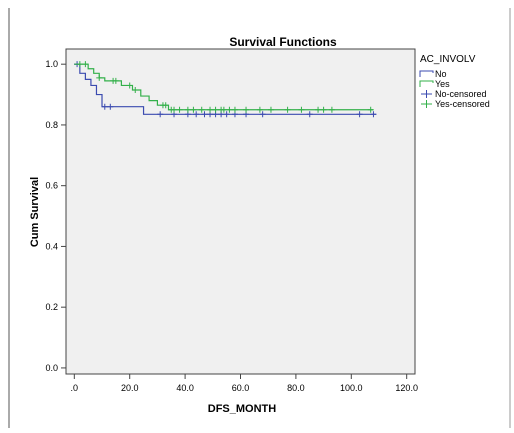  What do you see at coordinates (426, 73) in the screenshot?
I see `legend-swatch-no` at bounding box center [426, 73].